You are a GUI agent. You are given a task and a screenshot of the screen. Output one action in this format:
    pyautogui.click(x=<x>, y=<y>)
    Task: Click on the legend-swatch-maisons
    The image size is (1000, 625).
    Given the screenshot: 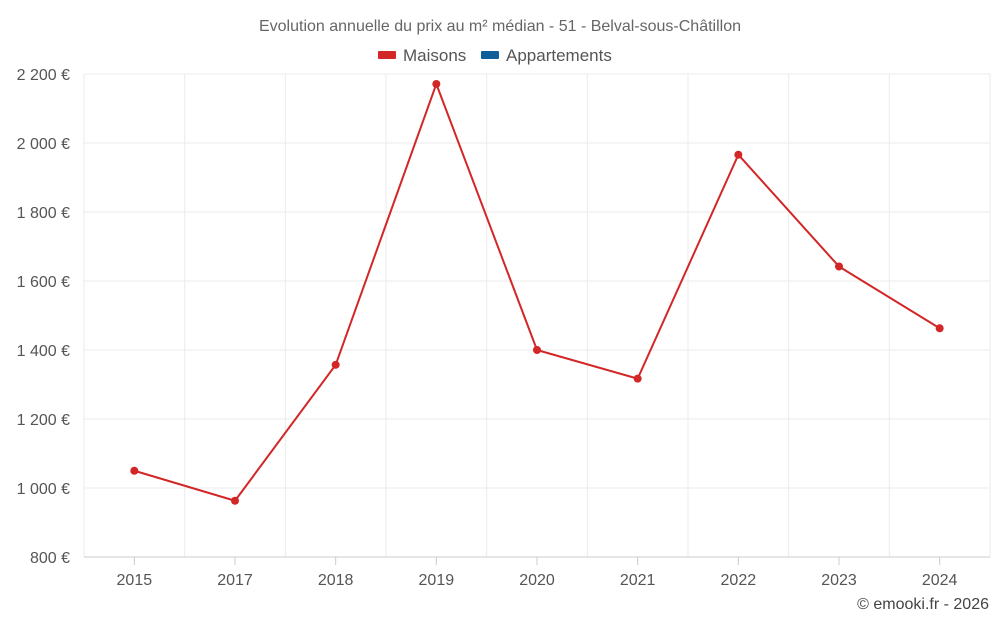 What is the action you would take?
    pyautogui.click(x=387, y=55)
    